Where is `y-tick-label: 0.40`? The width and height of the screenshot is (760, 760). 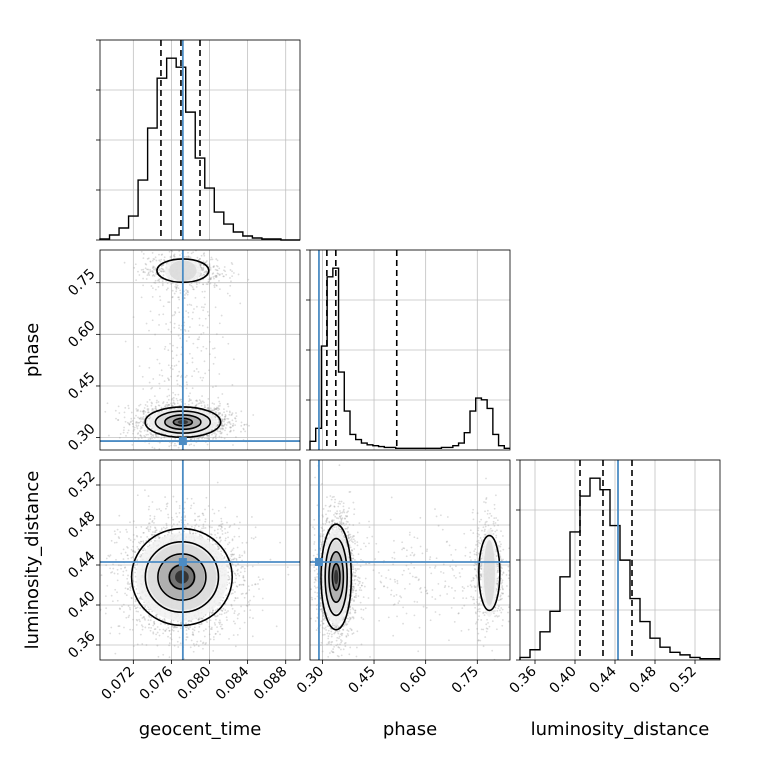 y-tick-label: 0.40 is located at coordinates (81, 604).